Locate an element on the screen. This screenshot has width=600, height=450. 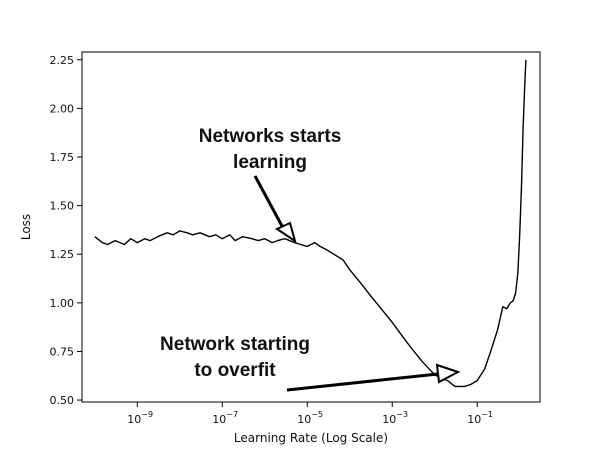
x-tick-label: 10⁻⁹ is located at coordinates (140, 418).